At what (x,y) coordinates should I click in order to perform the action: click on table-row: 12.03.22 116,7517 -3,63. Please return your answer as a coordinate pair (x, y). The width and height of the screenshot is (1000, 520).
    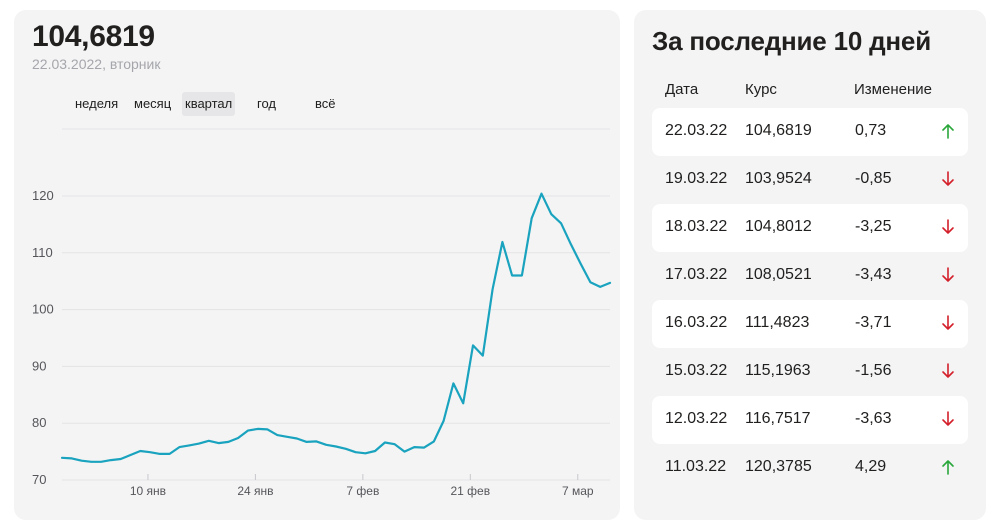
    Looking at the image, I should click on (810, 420).